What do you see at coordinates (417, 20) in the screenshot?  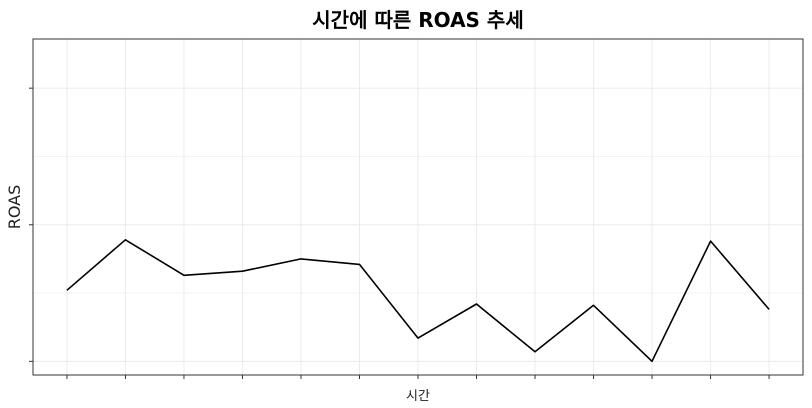 I see `chart-title: 시간에 따른 ROAS 추세` at bounding box center [417, 20].